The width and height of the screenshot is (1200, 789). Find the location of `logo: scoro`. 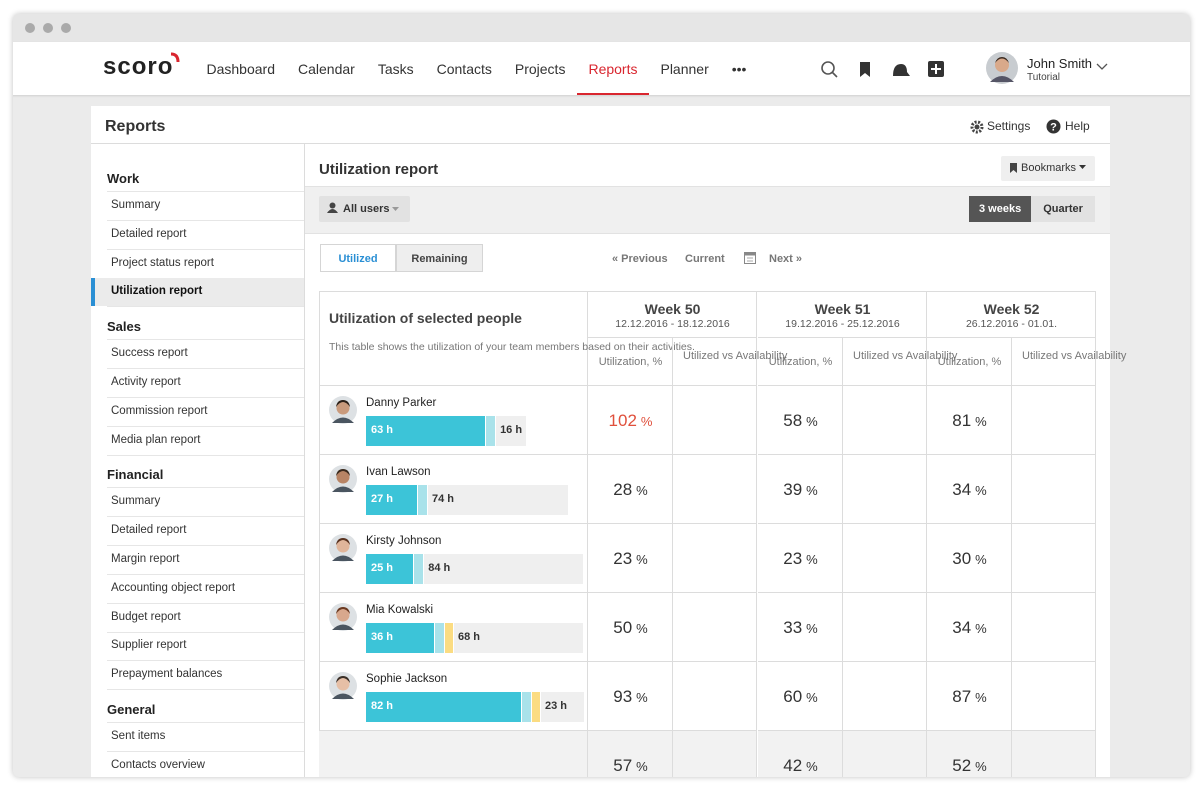

logo: scoro is located at coordinates (138, 66).